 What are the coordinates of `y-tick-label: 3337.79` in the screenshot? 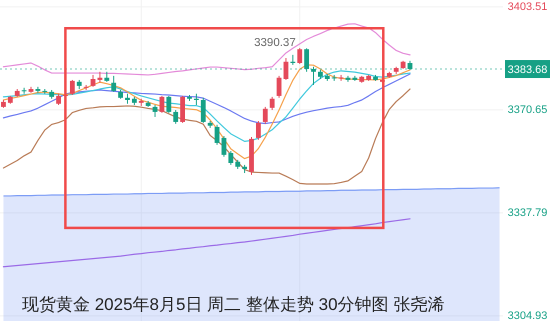 It's located at (528, 212).